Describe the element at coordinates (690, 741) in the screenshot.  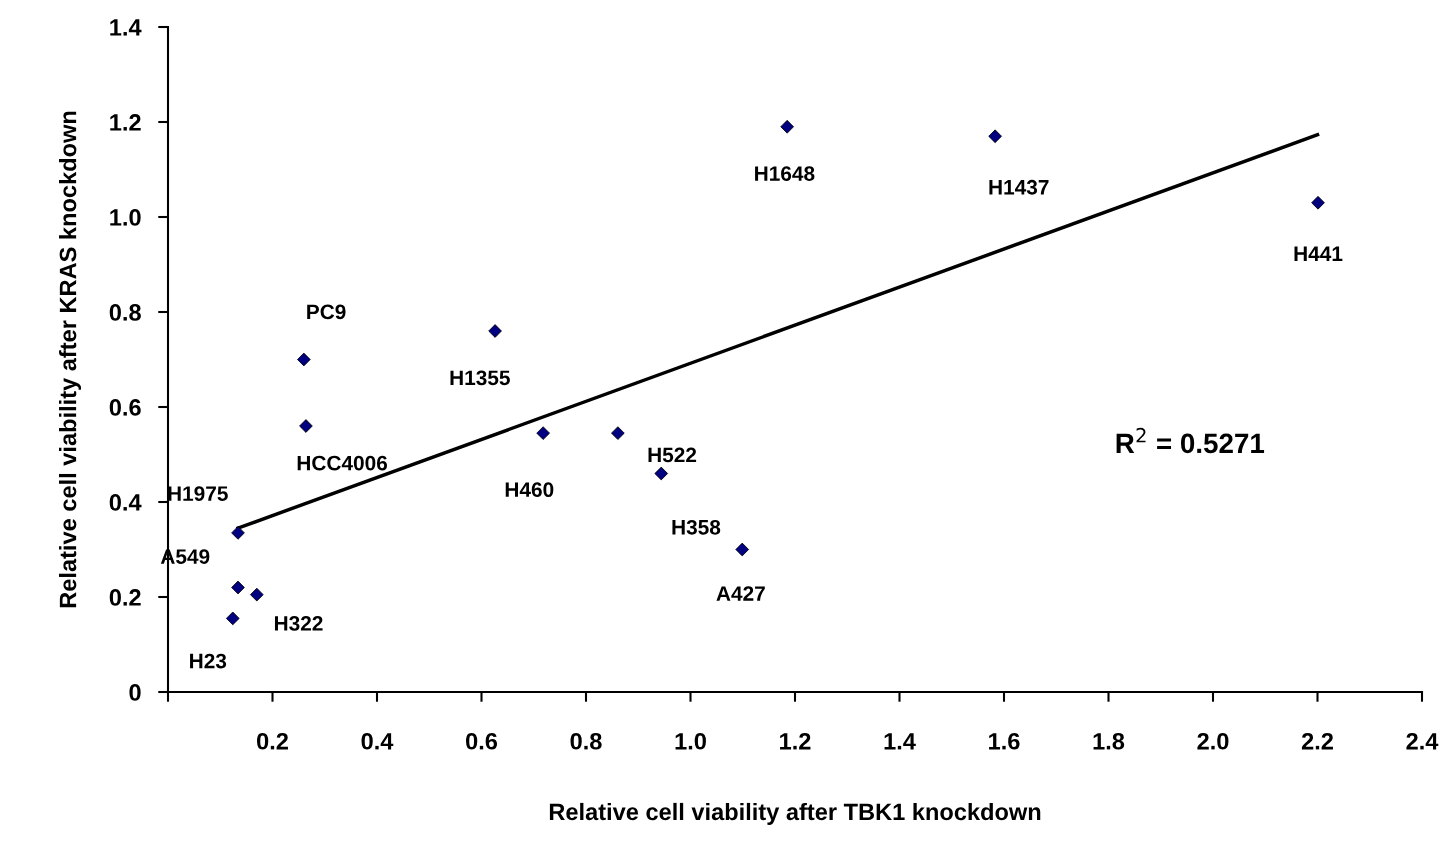
I see `x-tick-label: 1.0` at that location.